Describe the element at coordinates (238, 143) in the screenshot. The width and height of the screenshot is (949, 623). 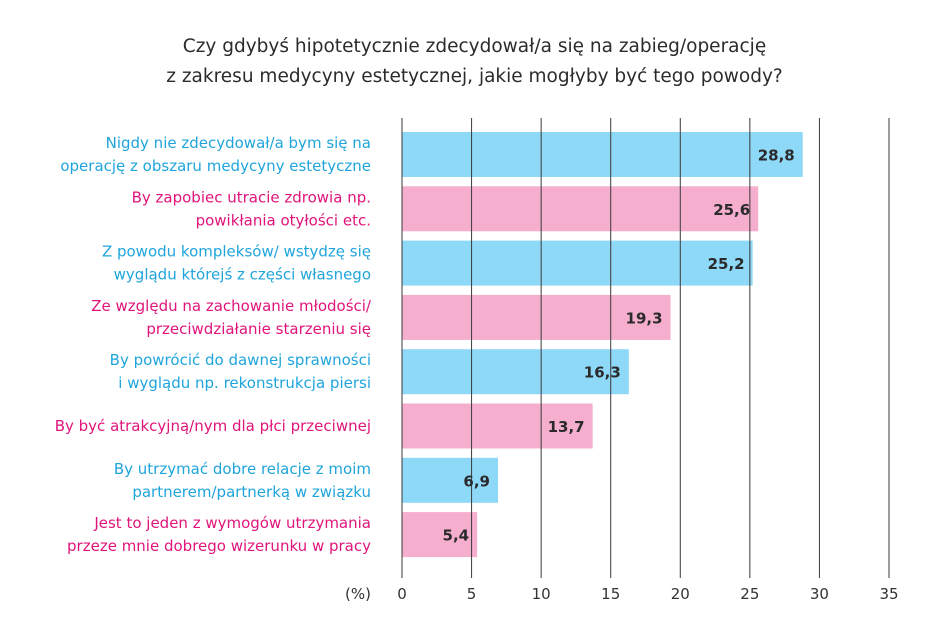
I see `category-label: Nigdy nie zdecydował/a bym się na` at that location.